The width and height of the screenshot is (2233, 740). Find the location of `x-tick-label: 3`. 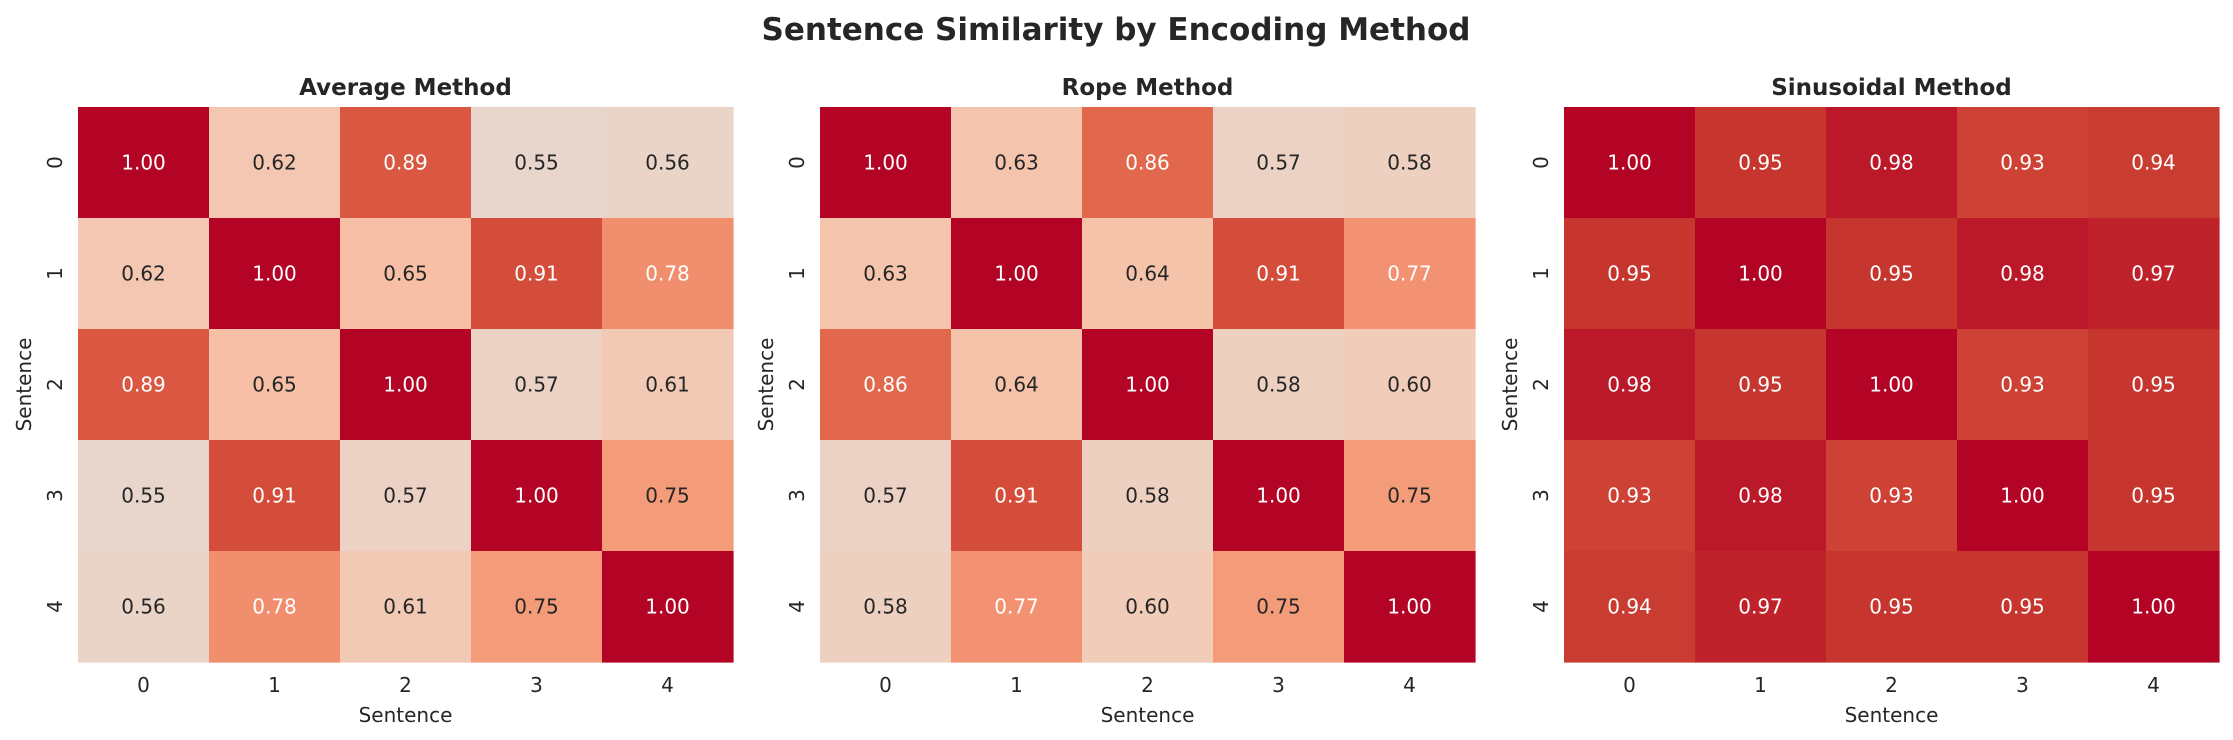

x-tick-label: 3 is located at coordinates (2022, 685).